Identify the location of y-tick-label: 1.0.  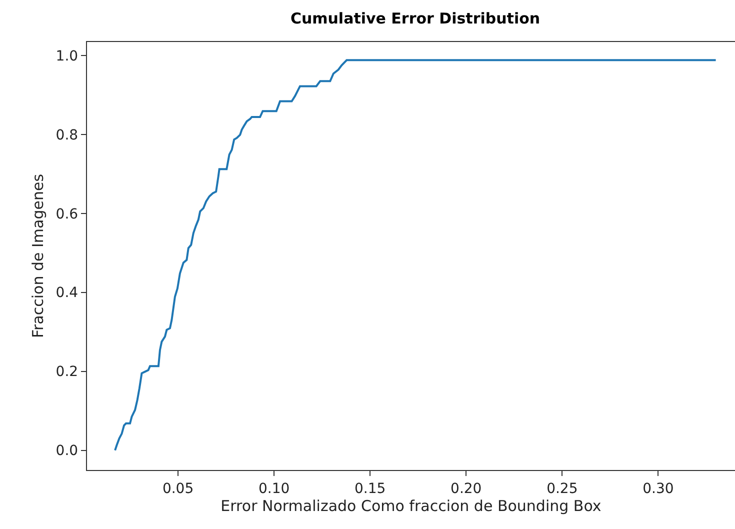
(67, 56).